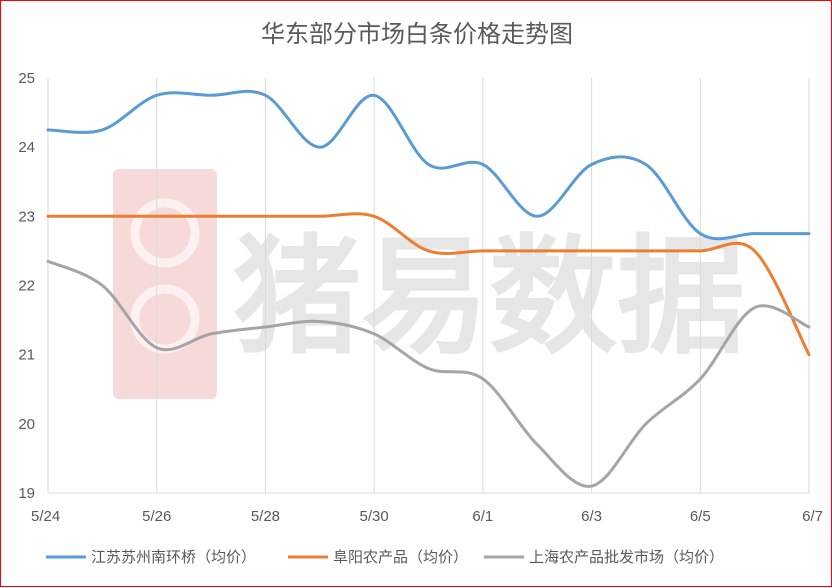 The height and width of the screenshot is (588, 832). I want to click on x-tick-label: 5/28, so click(265, 516).